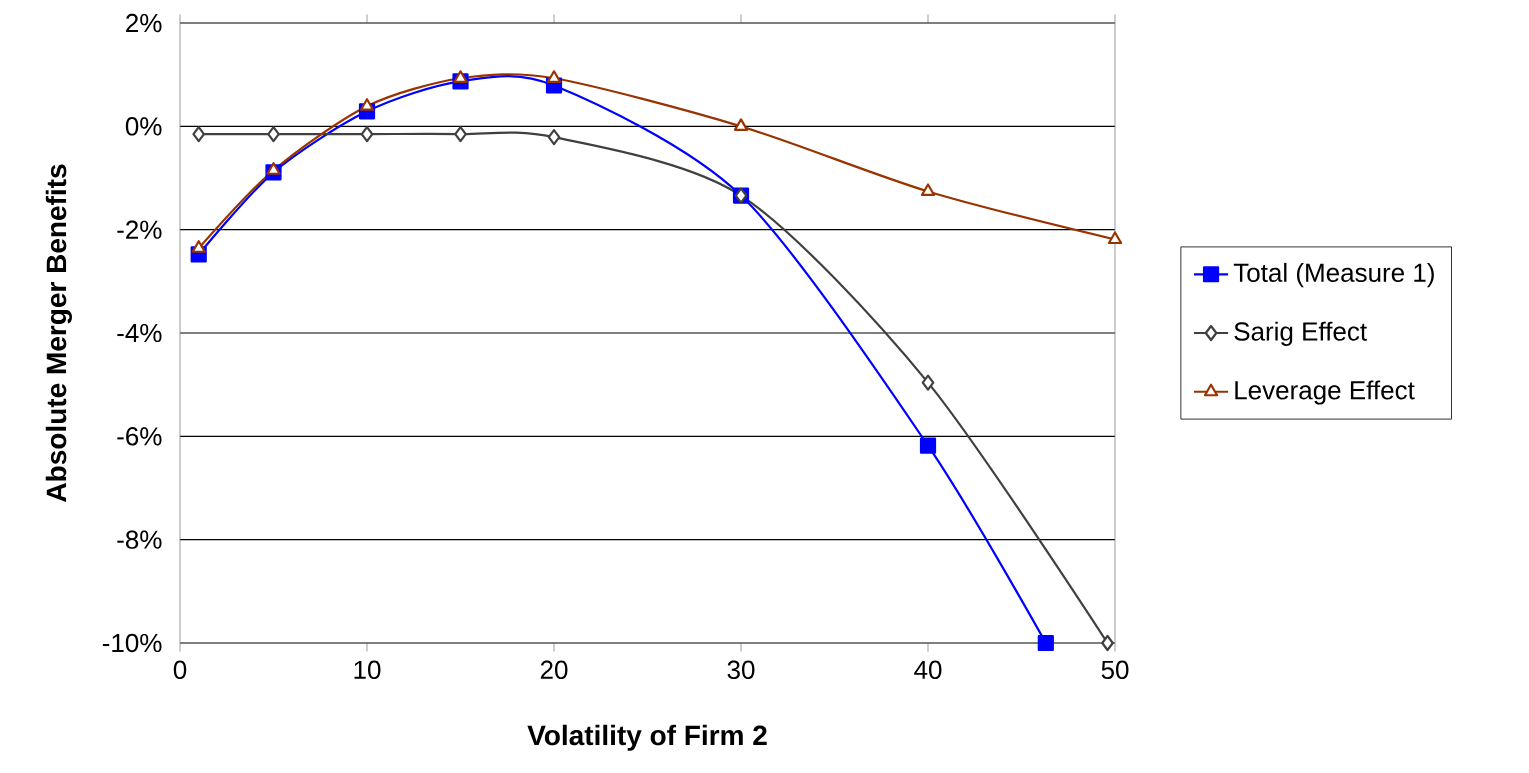  Describe the element at coordinates (139, 436) in the screenshot. I see `y-tick-label: -6%` at that location.